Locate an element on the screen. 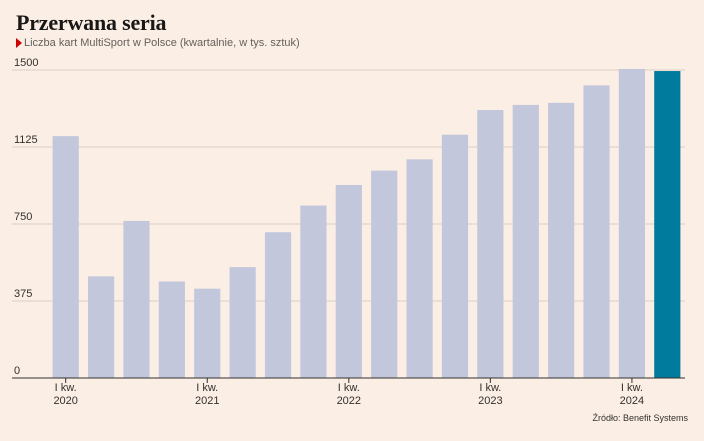  x-tick-year: 2022 is located at coordinates (349, 401).